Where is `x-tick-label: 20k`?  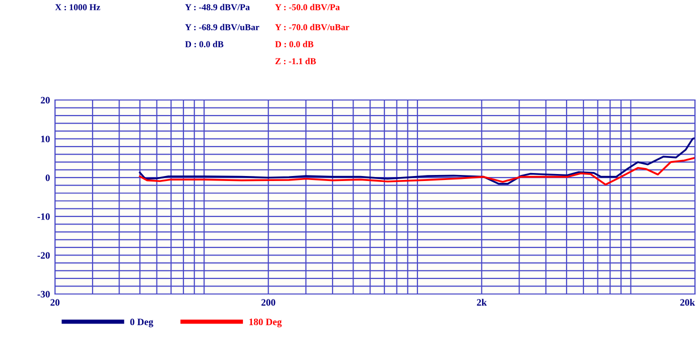 x-tick-label: 20k is located at coordinates (687, 302).